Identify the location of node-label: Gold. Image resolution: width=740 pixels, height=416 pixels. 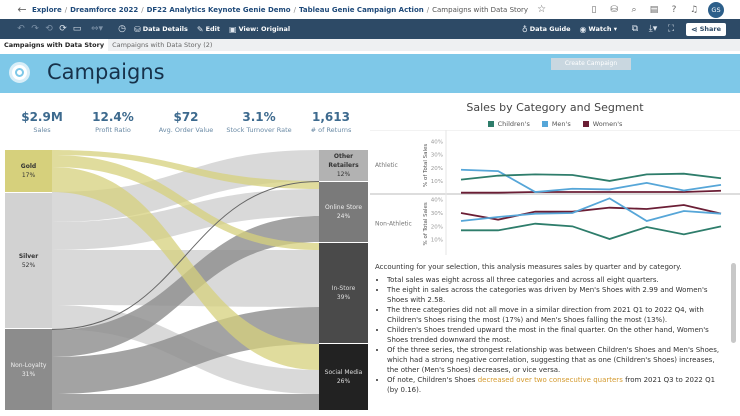
(28, 166).